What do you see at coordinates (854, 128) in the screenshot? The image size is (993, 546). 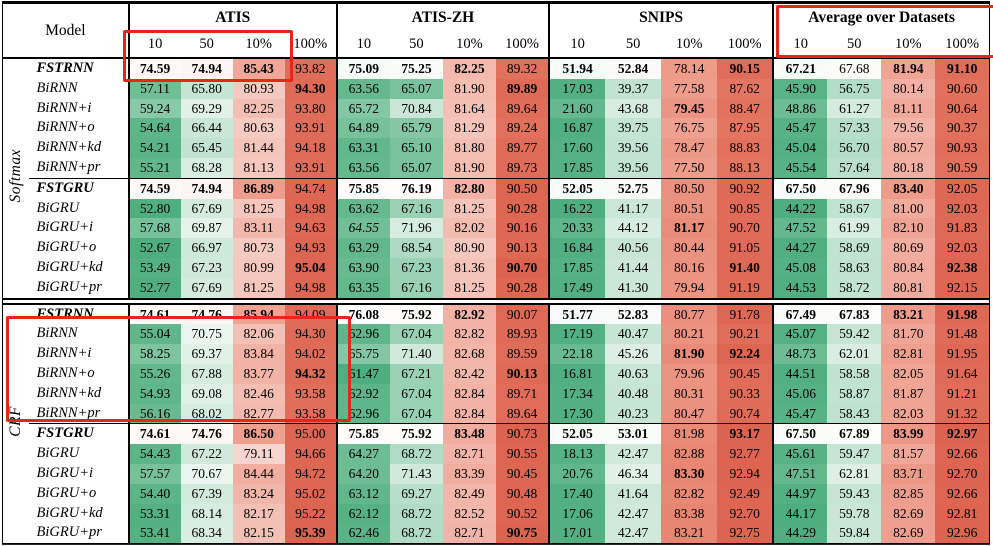 I see `score-cell: 57.33` at bounding box center [854, 128].